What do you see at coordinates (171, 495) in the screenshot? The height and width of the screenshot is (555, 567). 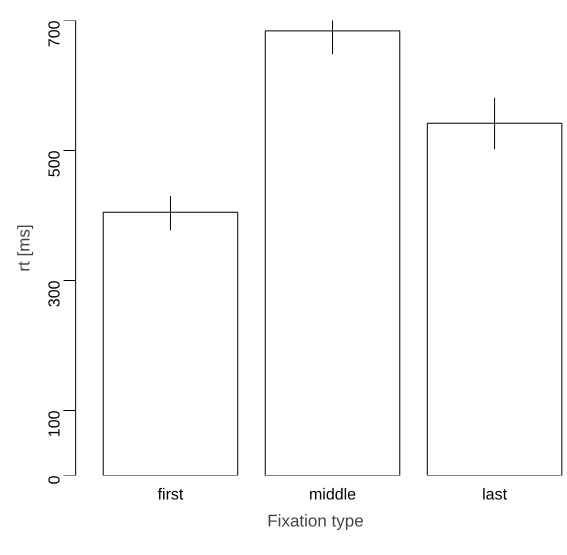 I see `x-tick-label: first` at bounding box center [171, 495].